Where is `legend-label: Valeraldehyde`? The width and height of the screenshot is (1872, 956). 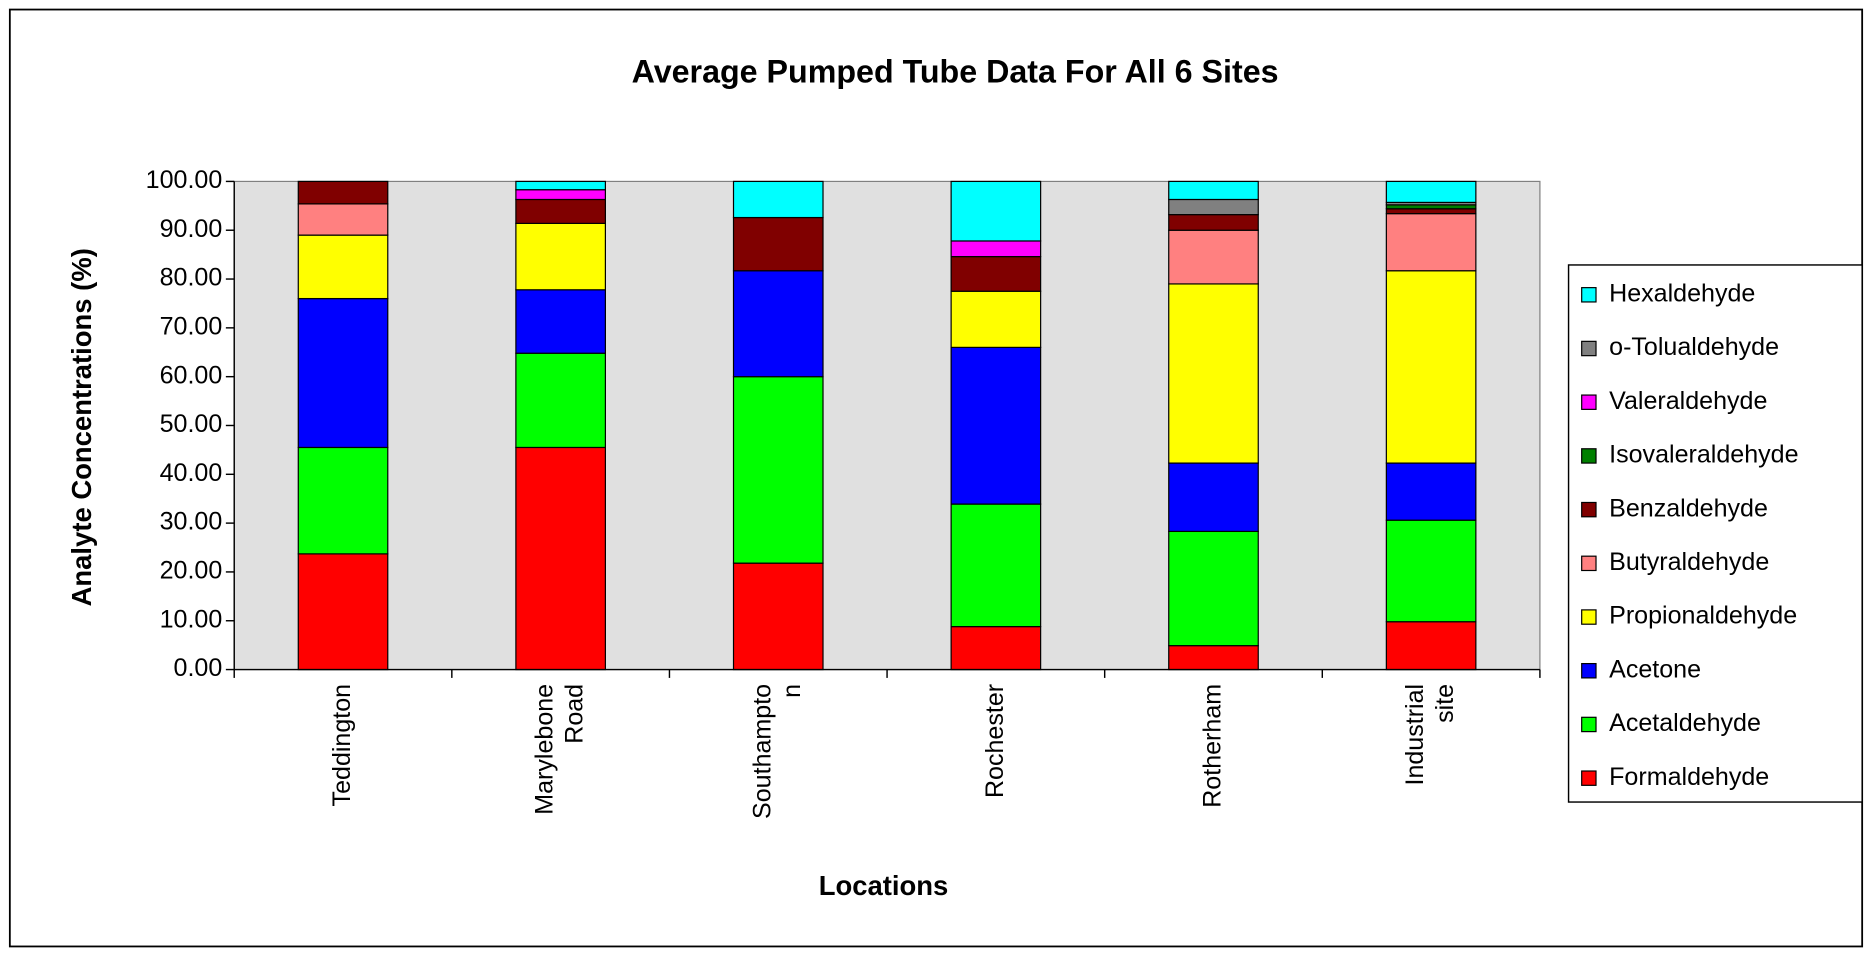
legend-label: Valeraldehyde is located at coordinates (1688, 401).